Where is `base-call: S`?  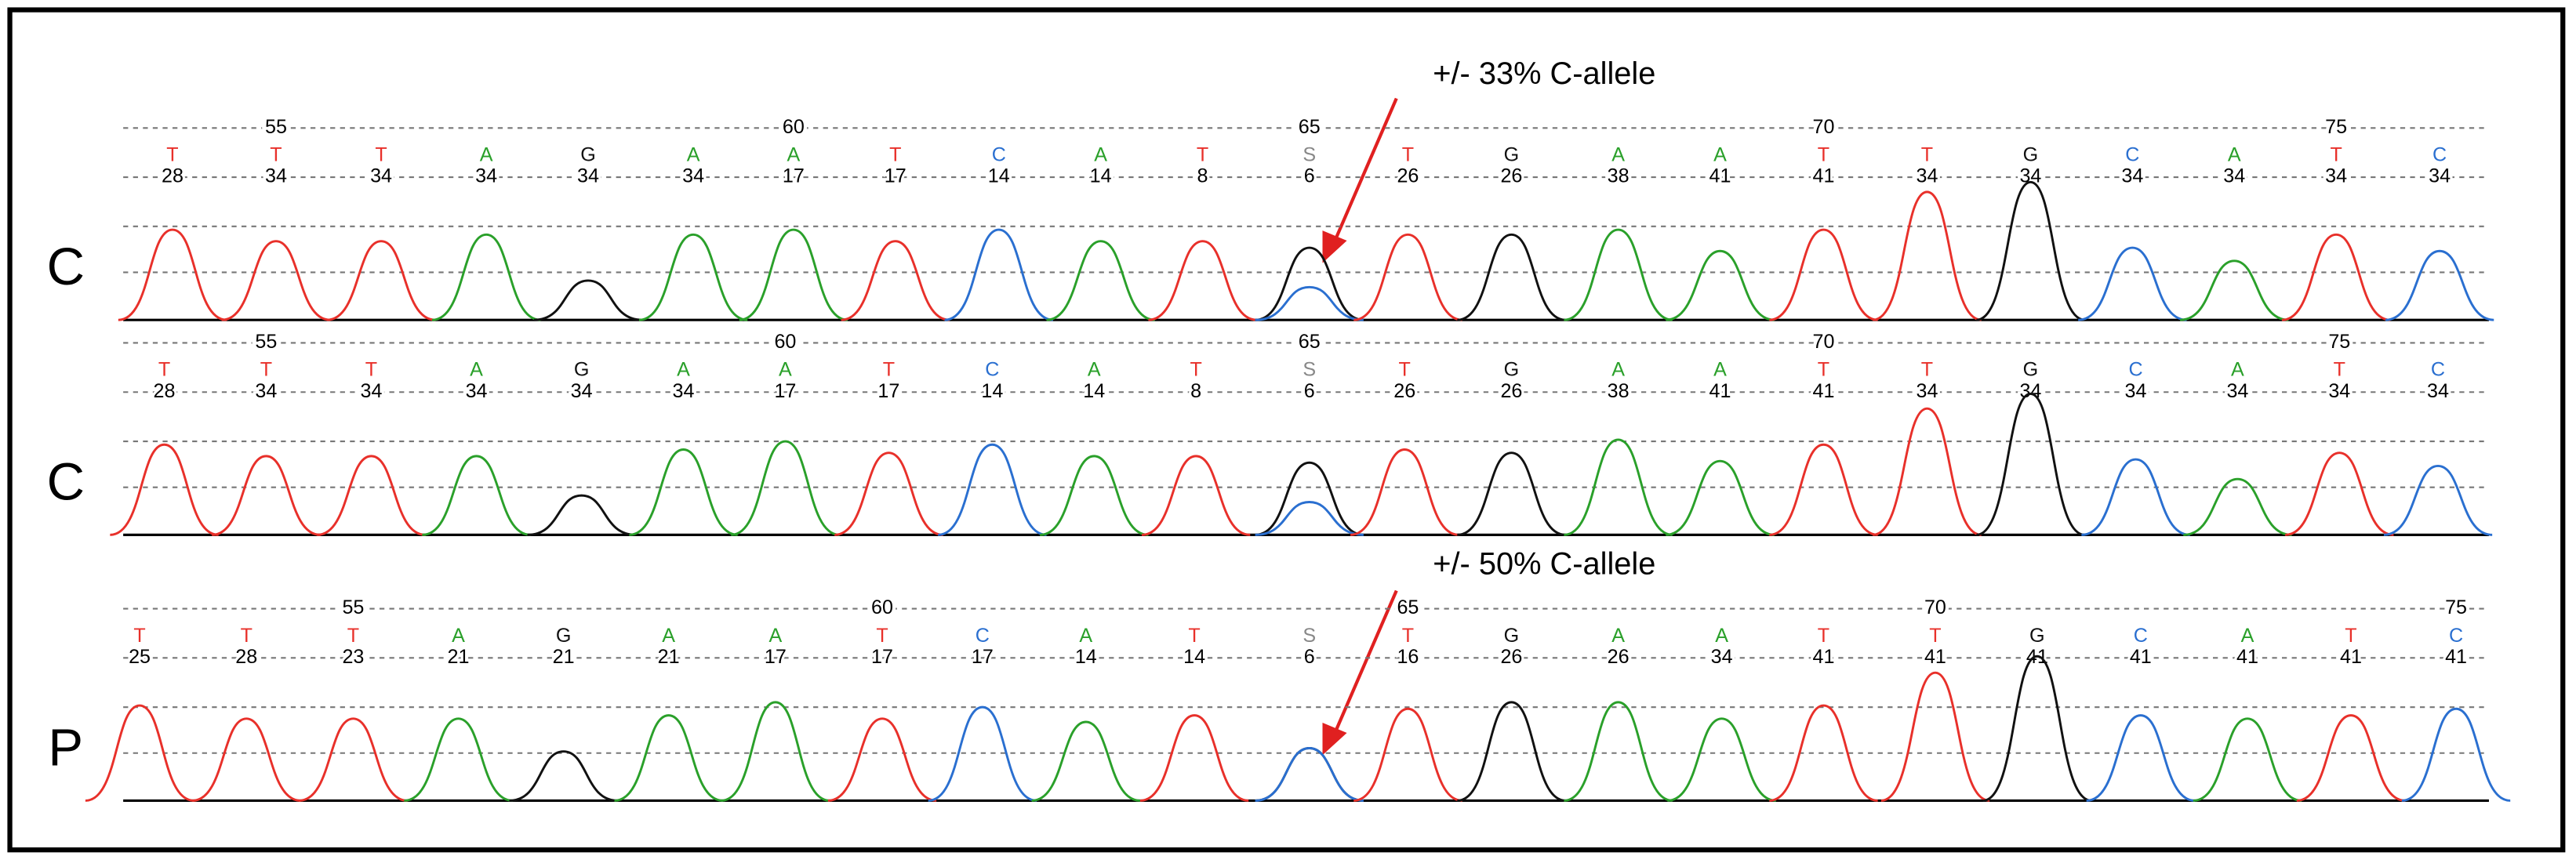 base-call: S is located at coordinates (1309, 636).